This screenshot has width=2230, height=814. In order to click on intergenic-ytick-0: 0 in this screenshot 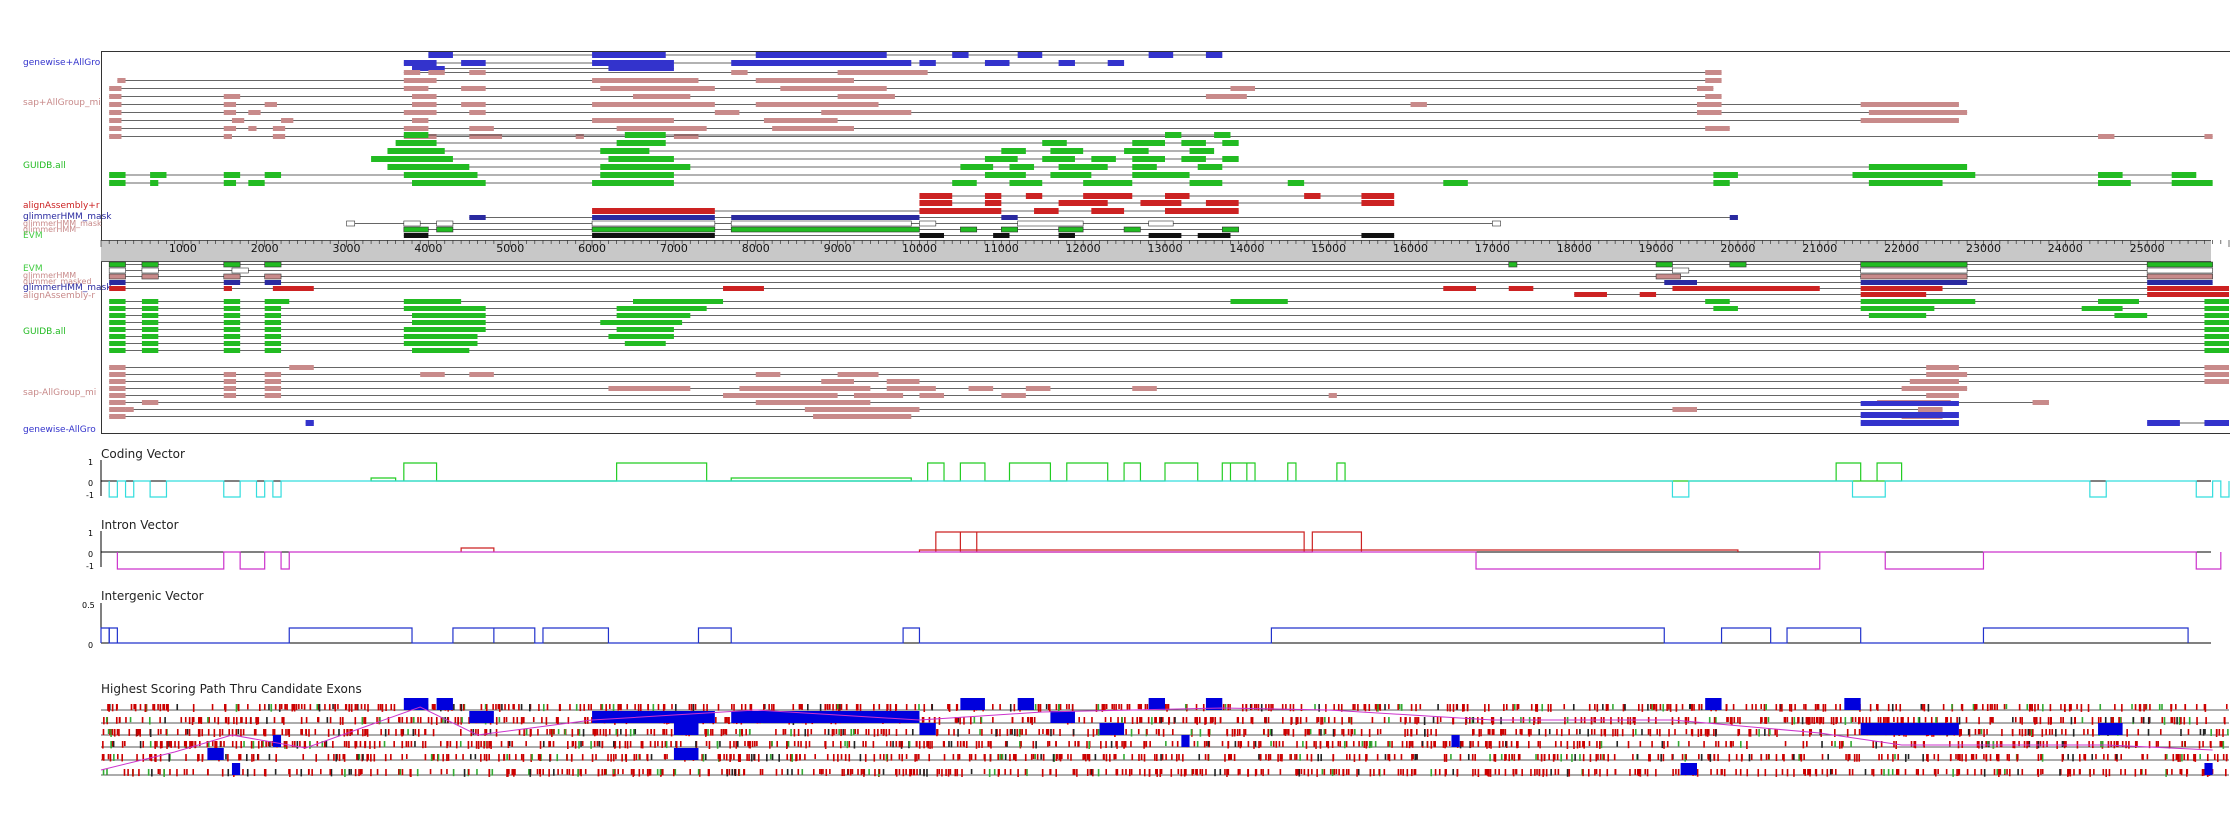, I will do `click(91, 645)`.